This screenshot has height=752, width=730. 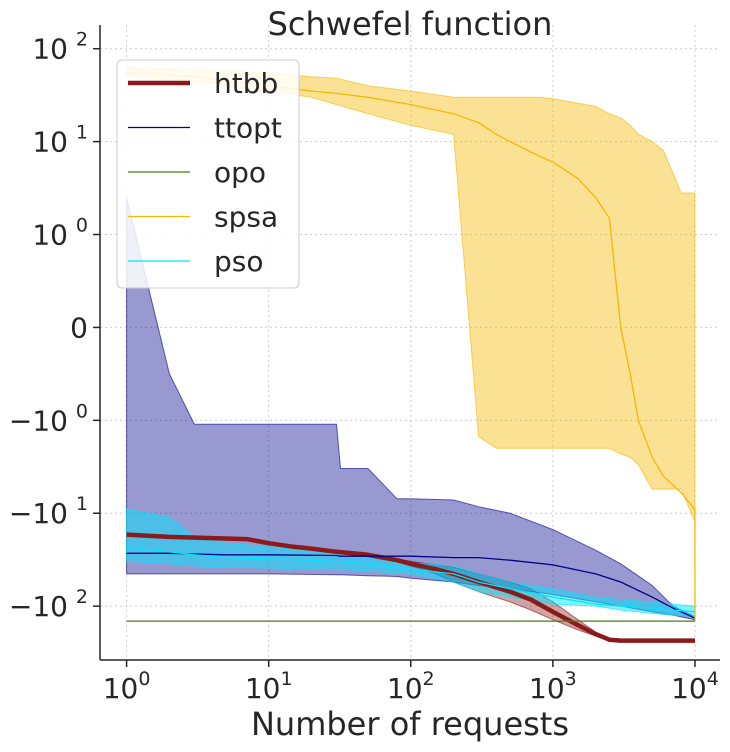 What do you see at coordinates (60, 47) in the screenshot?
I see `y-tick-label: 10 2` at bounding box center [60, 47].